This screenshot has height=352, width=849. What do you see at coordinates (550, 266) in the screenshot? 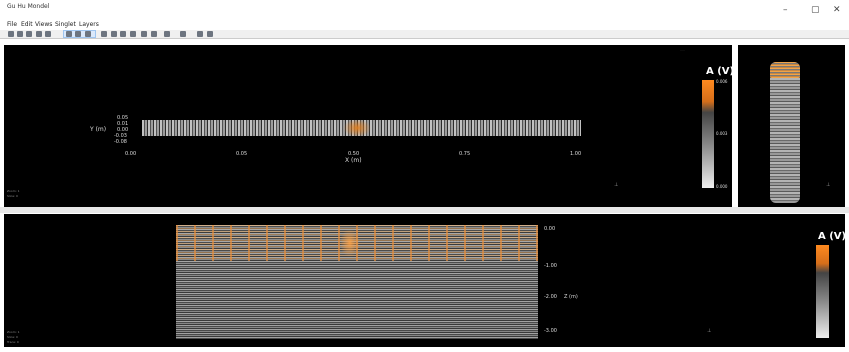
I see `depth-tick-label: -1.00` at bounding box center [550, 266].